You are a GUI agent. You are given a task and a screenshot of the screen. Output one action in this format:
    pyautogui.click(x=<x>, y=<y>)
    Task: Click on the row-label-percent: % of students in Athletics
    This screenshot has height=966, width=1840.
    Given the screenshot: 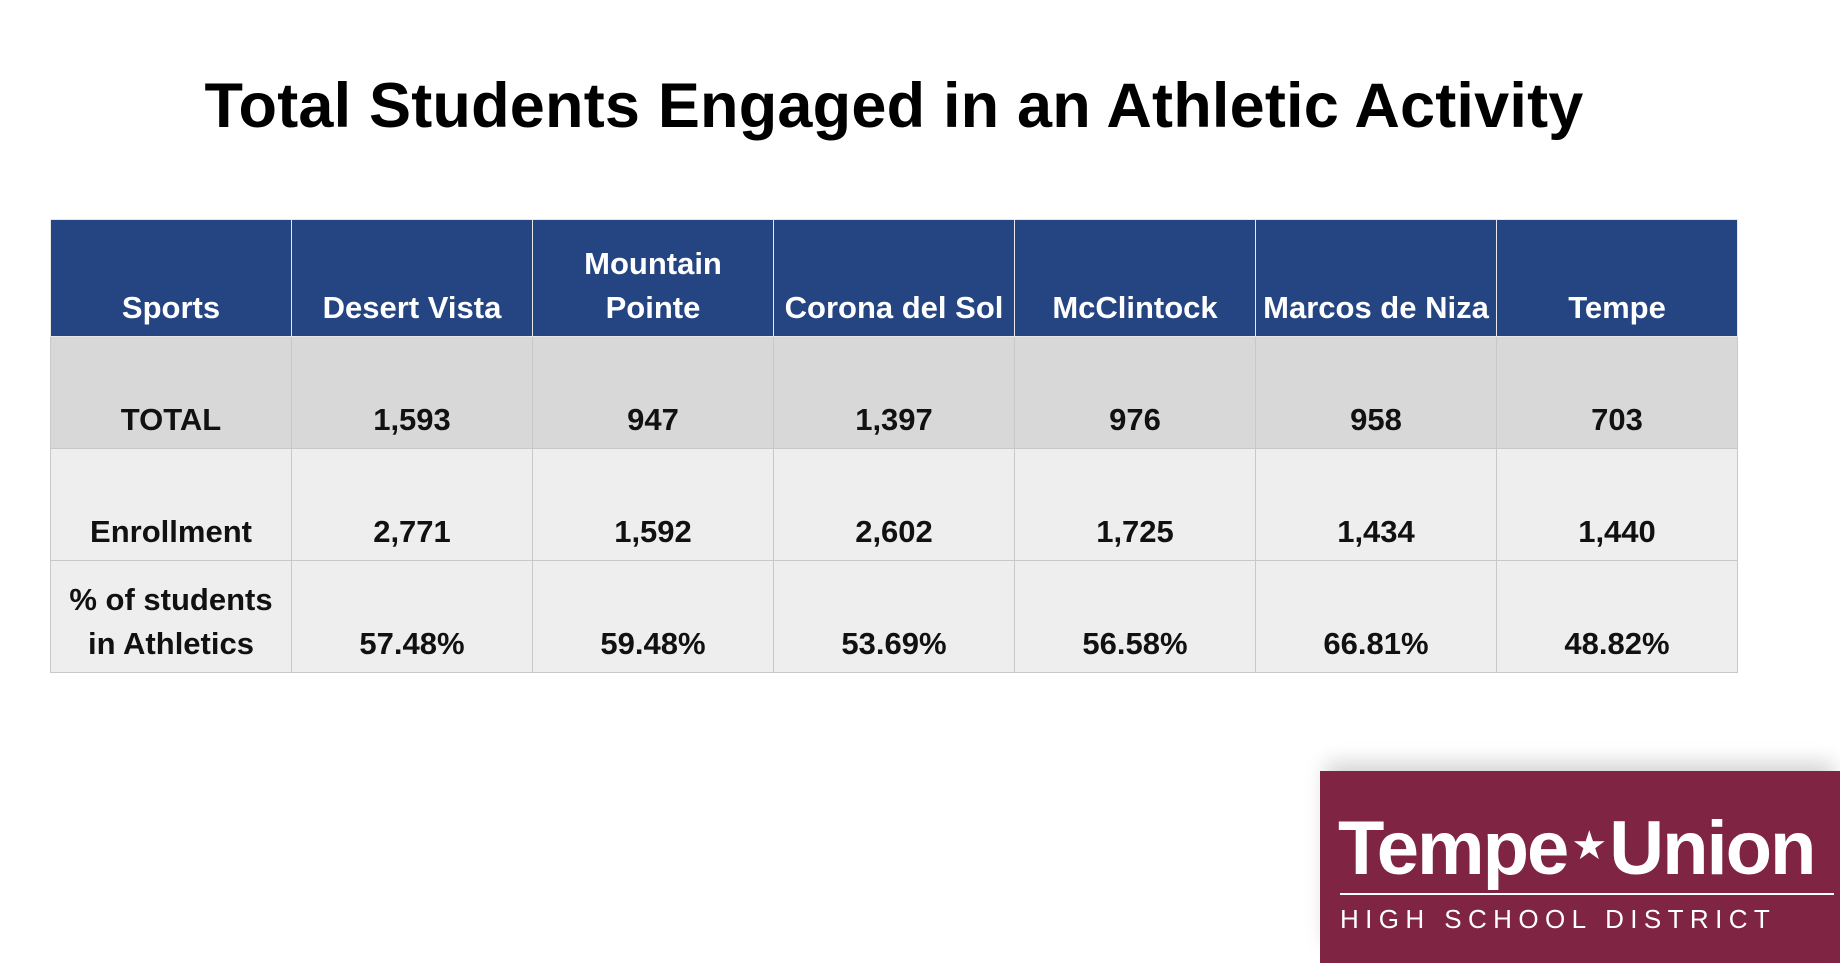 What is the action you would take?
    pyautogui.click(x=171, y=616)
    